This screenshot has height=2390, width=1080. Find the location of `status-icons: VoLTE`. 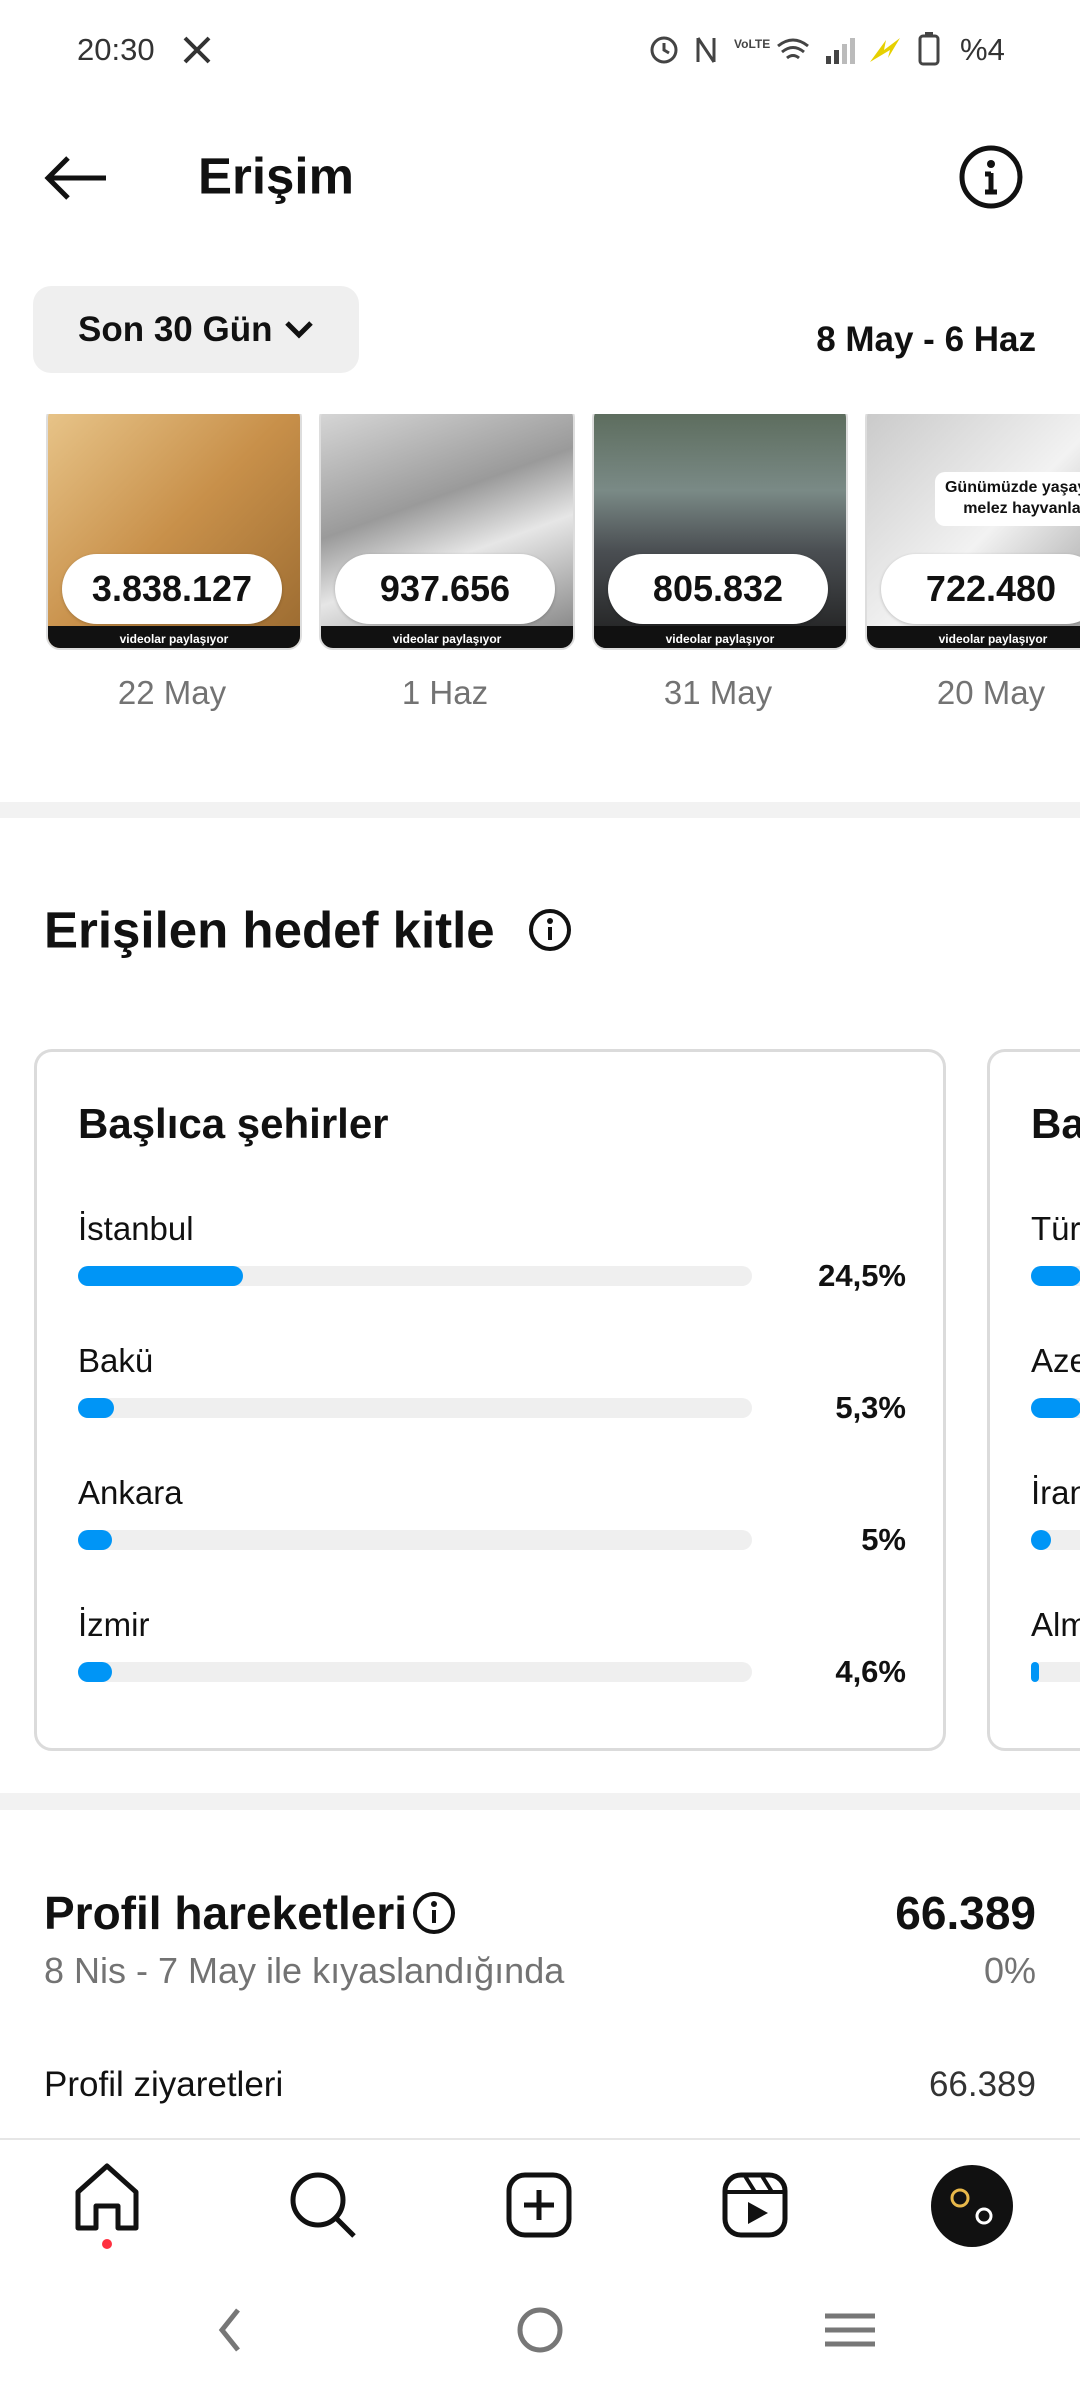

status-icons: VoLTE is located at coordinates (795, 49).